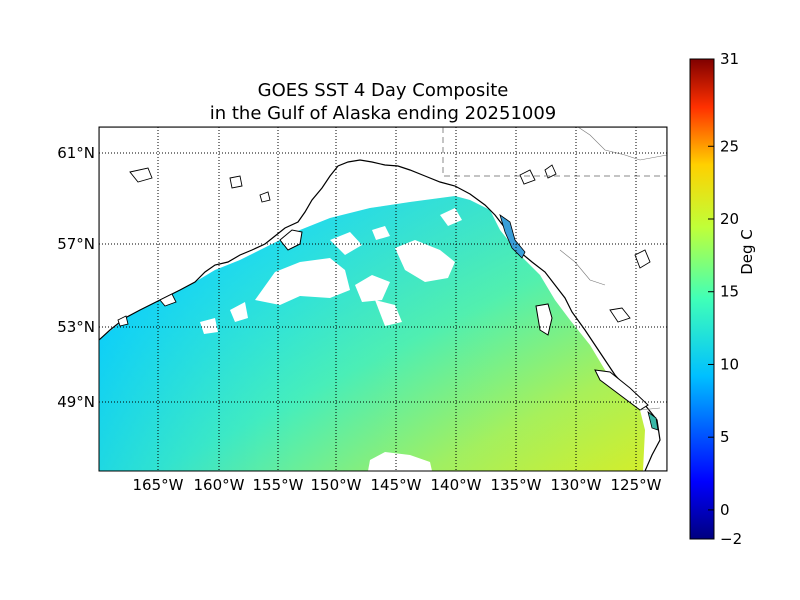  I want to click on colorbar-ticks: 31 25 20 15 10 5 0 −2, so click(725, 299).